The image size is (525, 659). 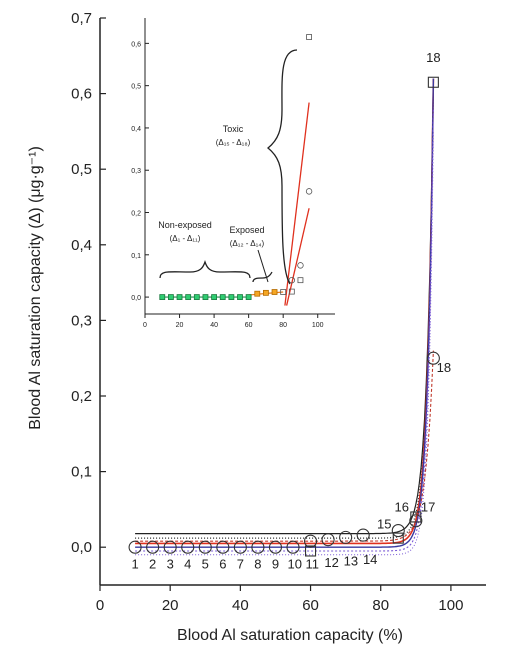 I want to click on main-y-tick-label: 0,3, so click(x=81, y=320).